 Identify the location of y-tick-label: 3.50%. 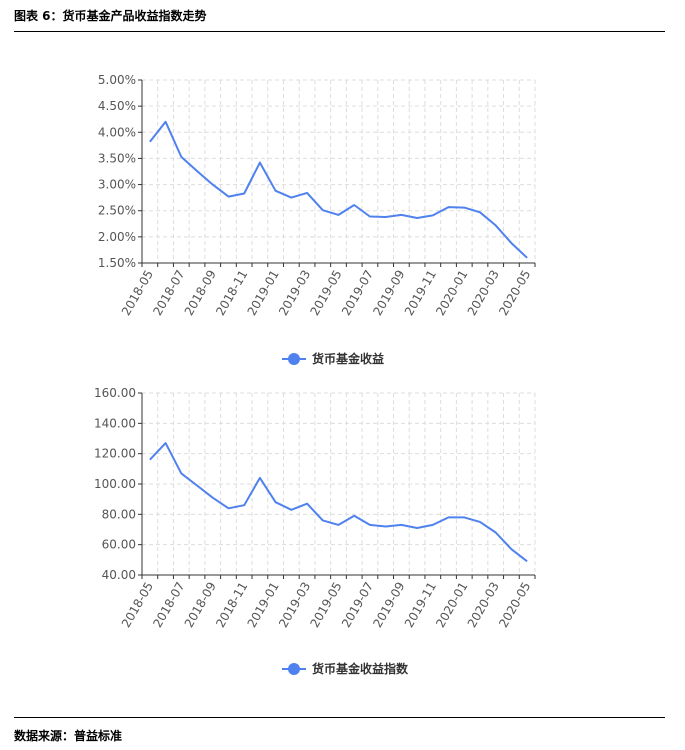
(117, 158).